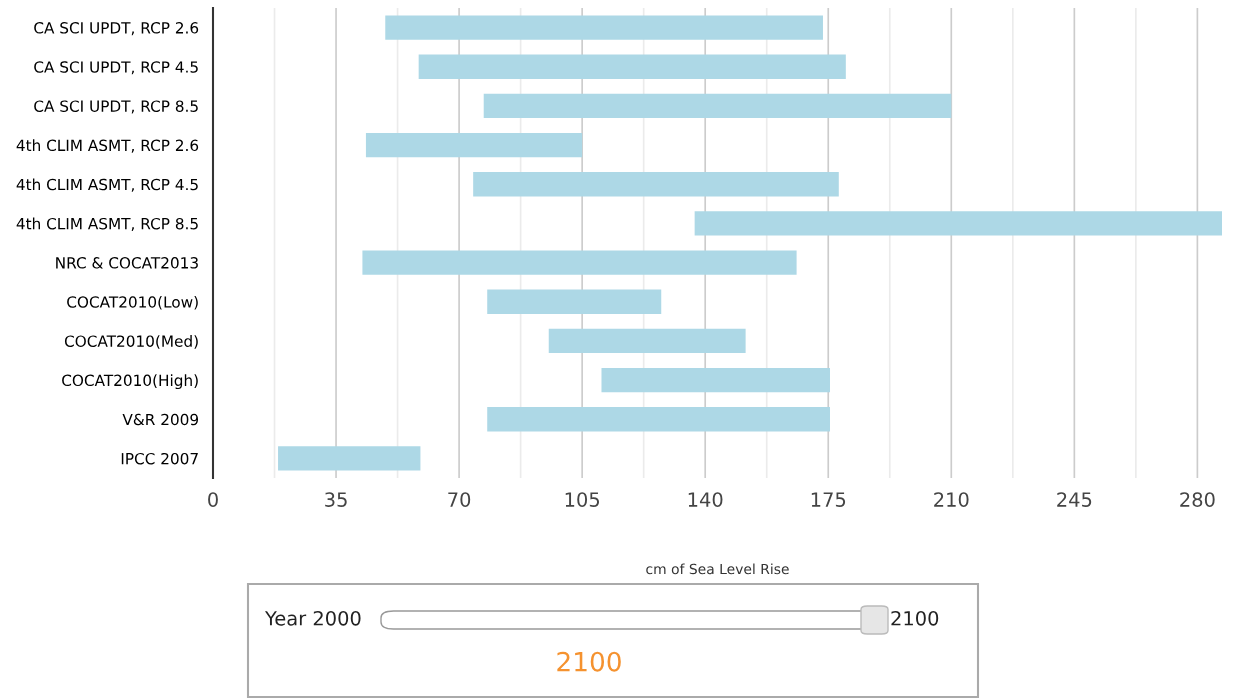 This screenshot has height=698, width=1255. Describe the element at coordinates (582, 499) in the screenshot. I see `x-tick-label: 105` at that location.